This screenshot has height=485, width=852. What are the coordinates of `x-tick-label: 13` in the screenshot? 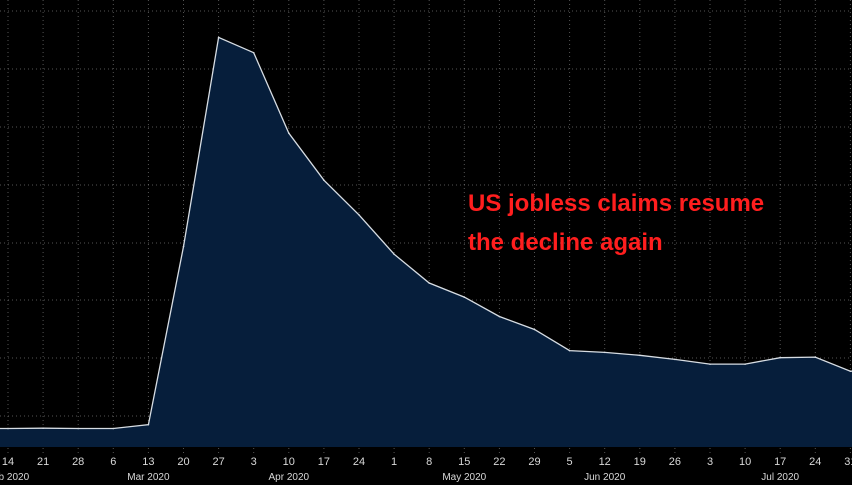 It's located at (148, 462).